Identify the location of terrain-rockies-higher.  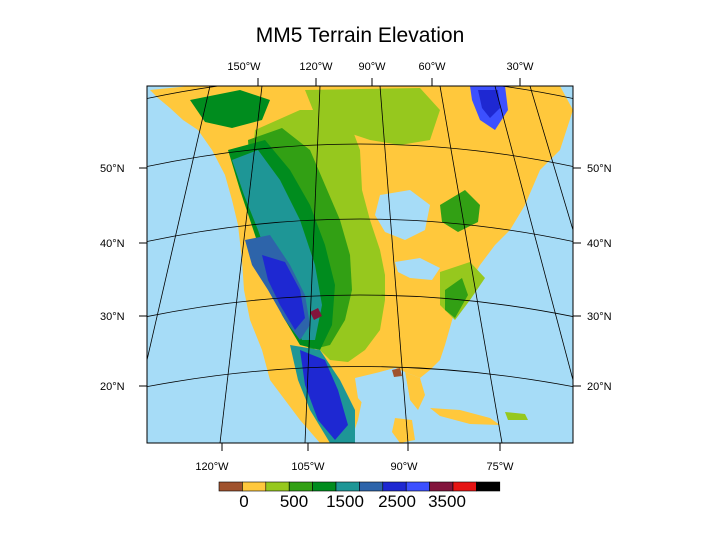
(283, 292).